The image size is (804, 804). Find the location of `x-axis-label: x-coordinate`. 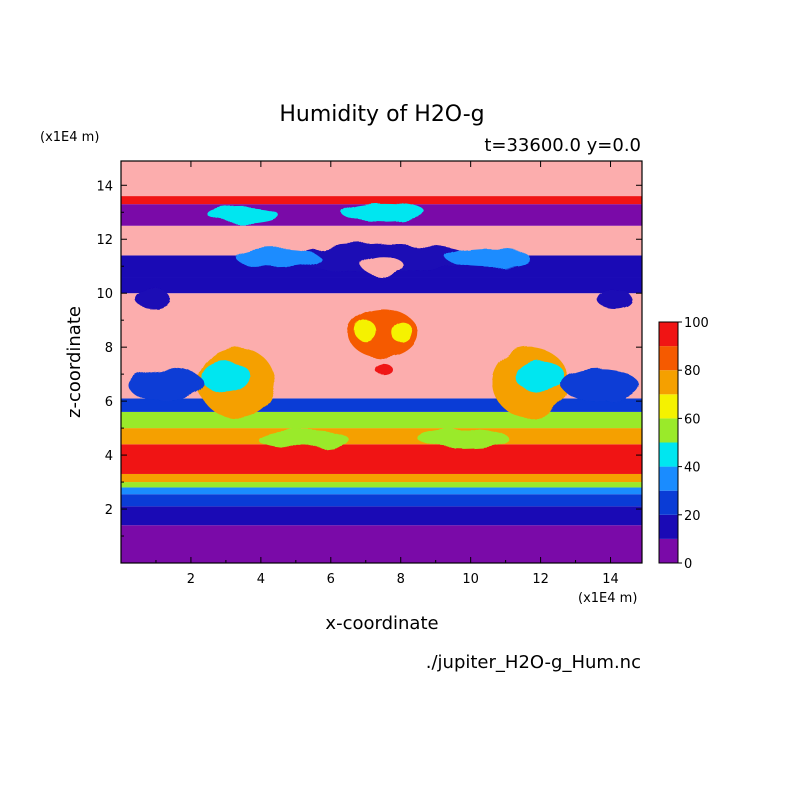

x-axis-label: x-coordinate is located at coordinates (381, 623).